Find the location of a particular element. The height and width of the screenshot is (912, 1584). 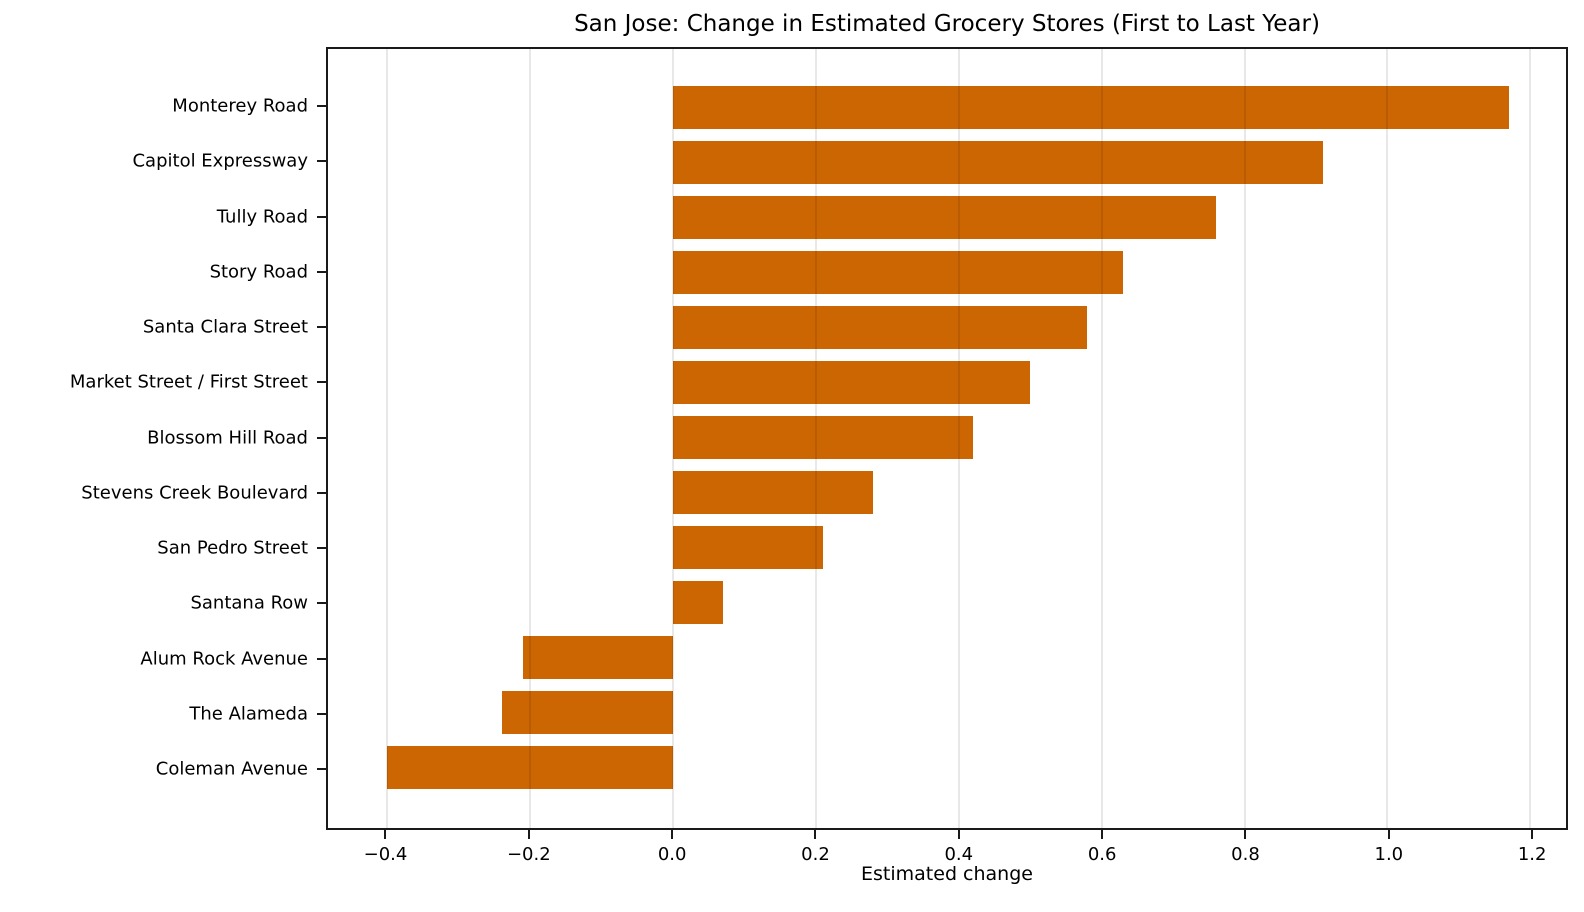

y-tick-label: Capitol Expressway is located at coordinates (220, 161).